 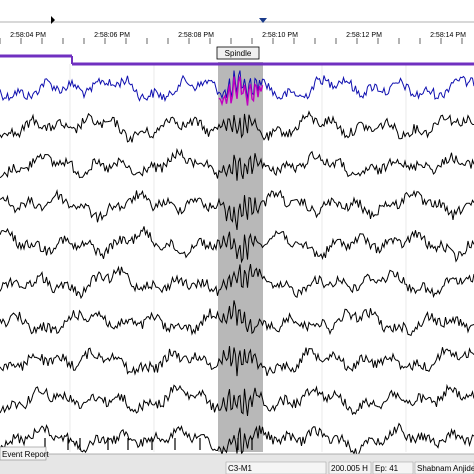 I want to click on status-sample-rate: 200.005 H, so click(x=349, y=468).